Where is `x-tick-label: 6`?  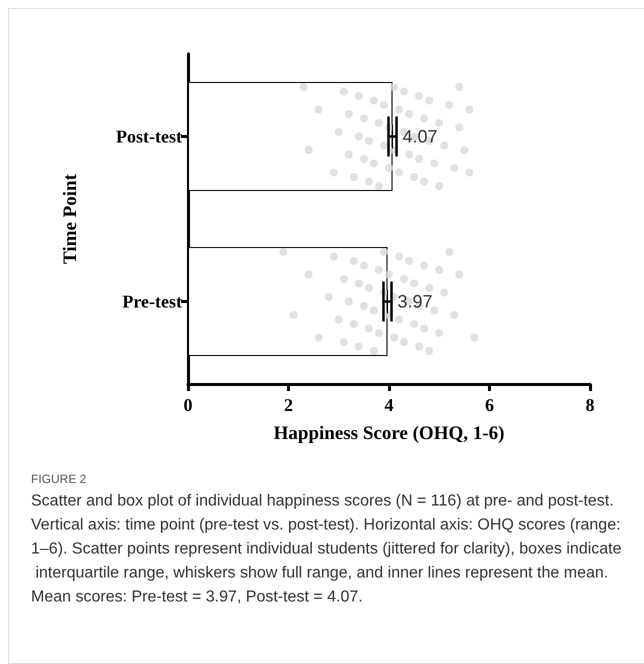 x-tick-label: 6 is located at coordinates (489, 405).